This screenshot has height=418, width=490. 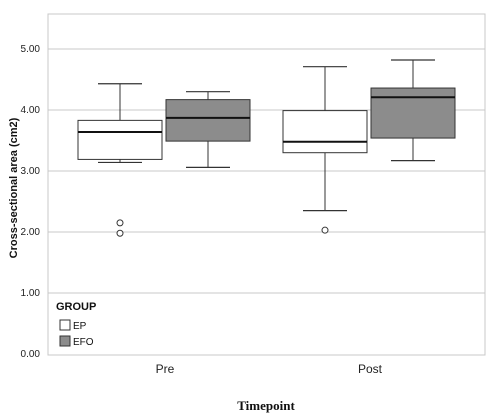 I want to click on y-tick-label: 3.00, so click(x=31, y=171).